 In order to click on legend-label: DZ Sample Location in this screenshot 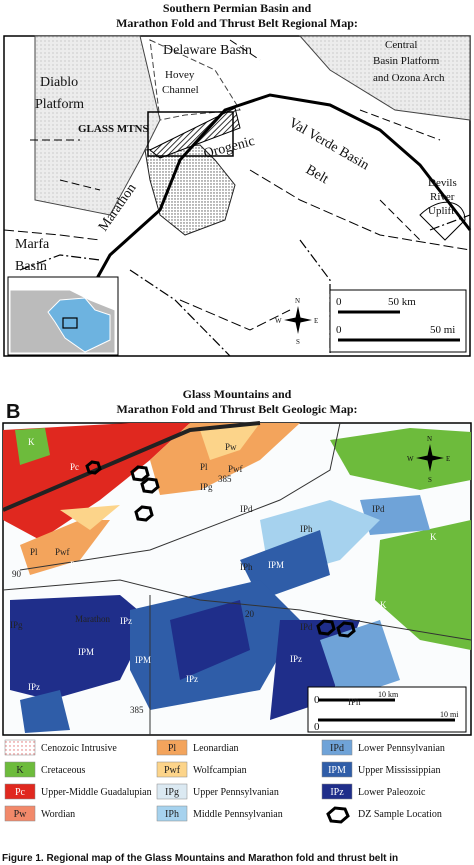, I will do `click(400, 814)`.